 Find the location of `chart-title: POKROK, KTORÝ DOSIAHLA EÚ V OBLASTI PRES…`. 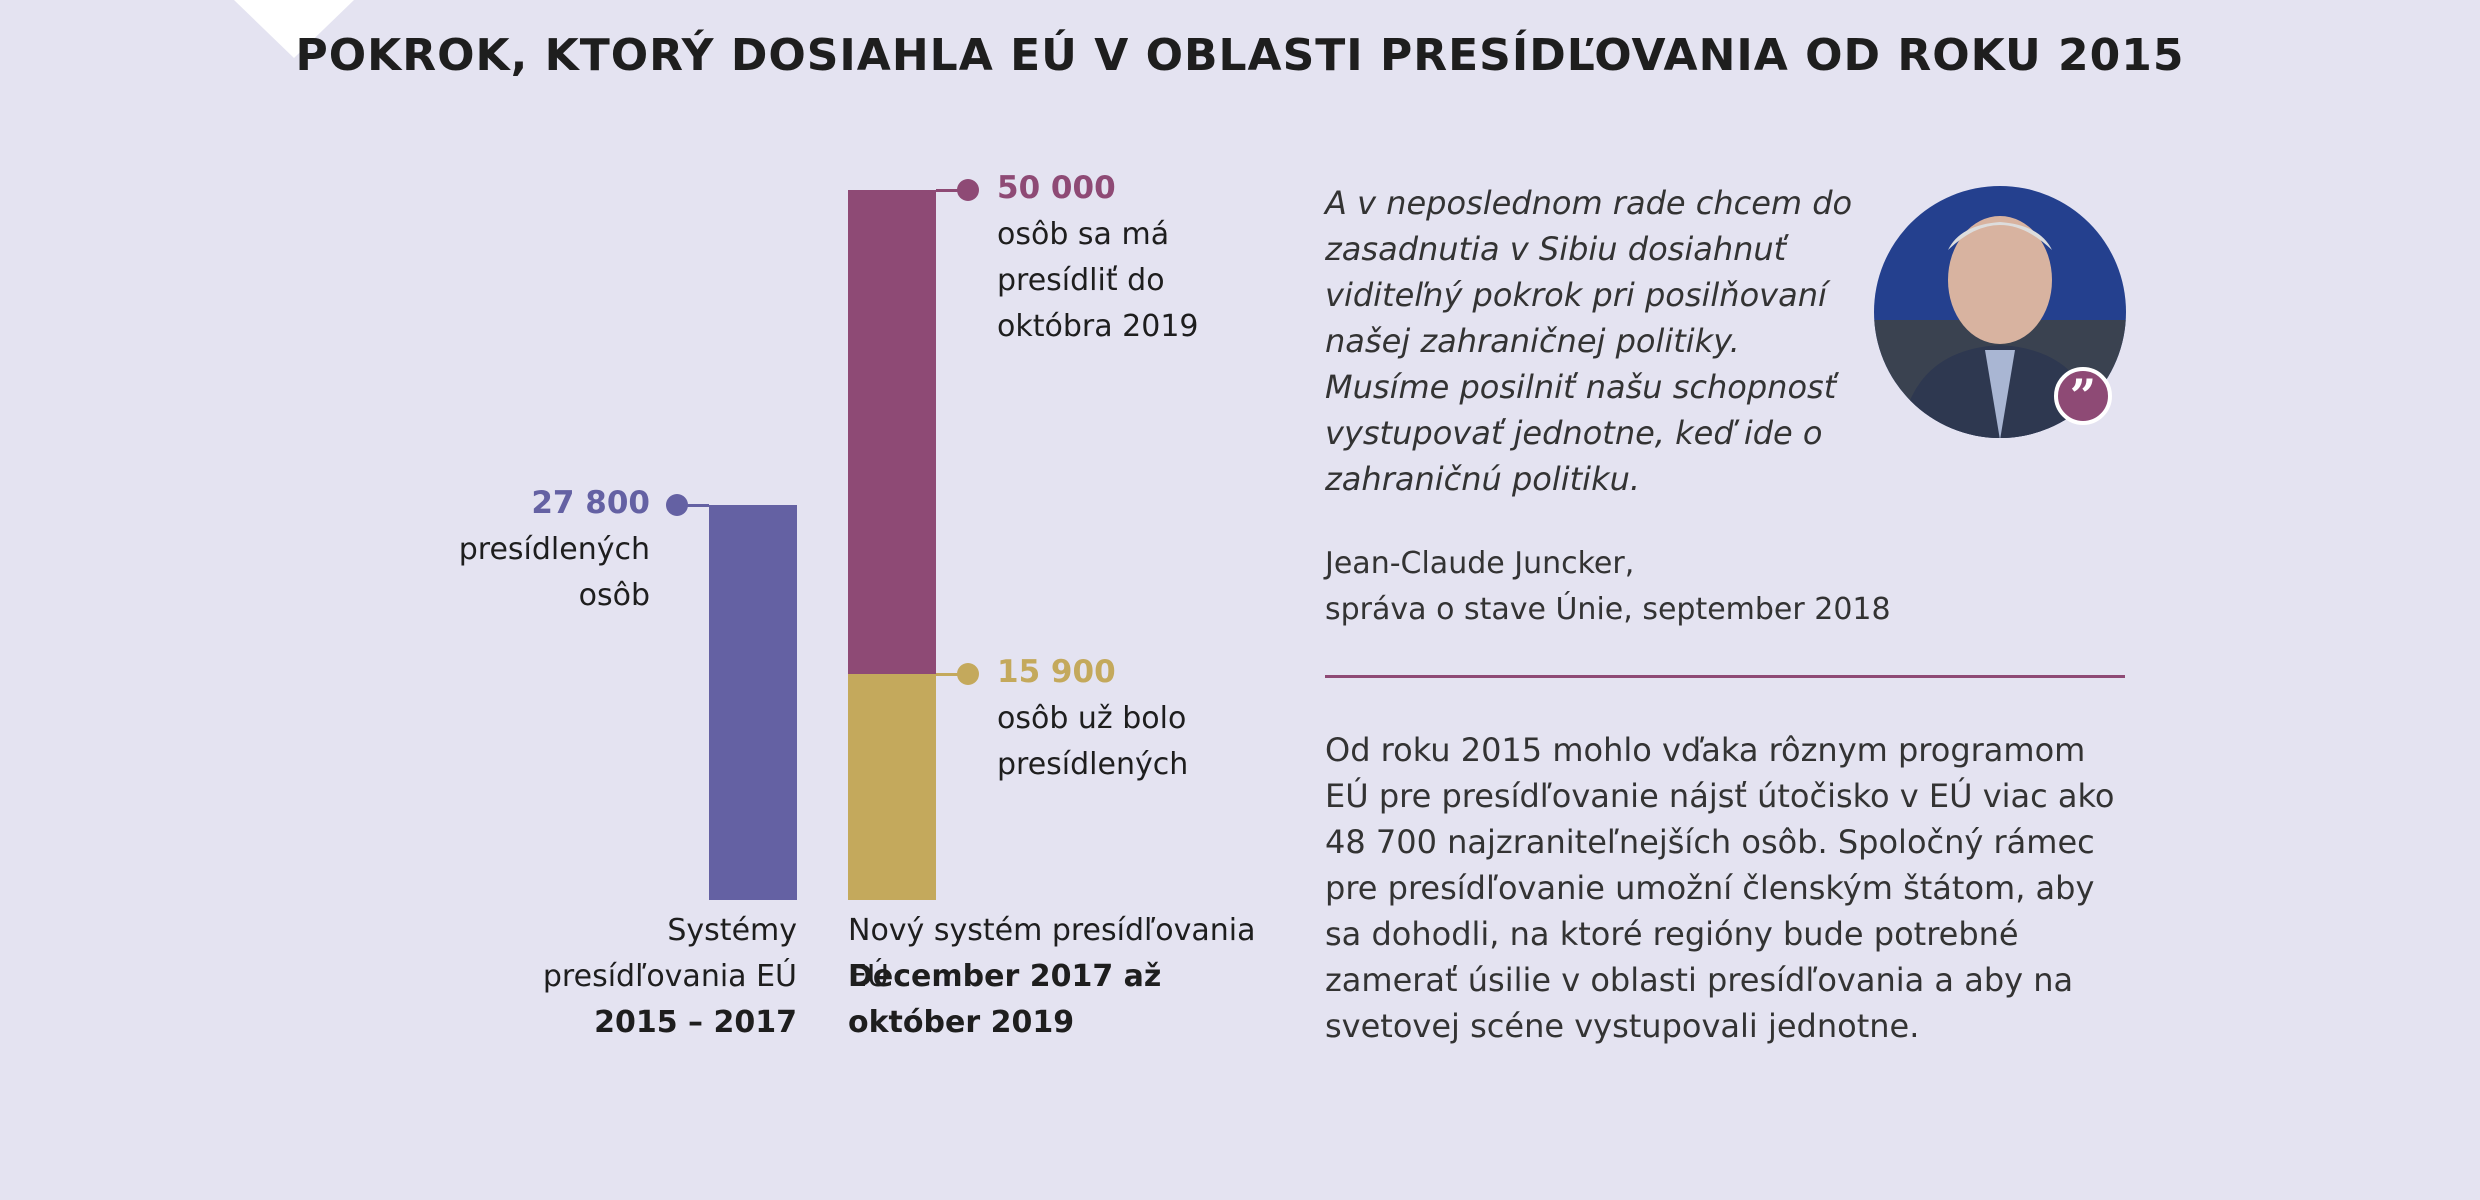

chart-title: POKROK, KTORÝ DOSIAHLA EÚ V OBLASTI PRES… is located at coordinates (1240, 55).